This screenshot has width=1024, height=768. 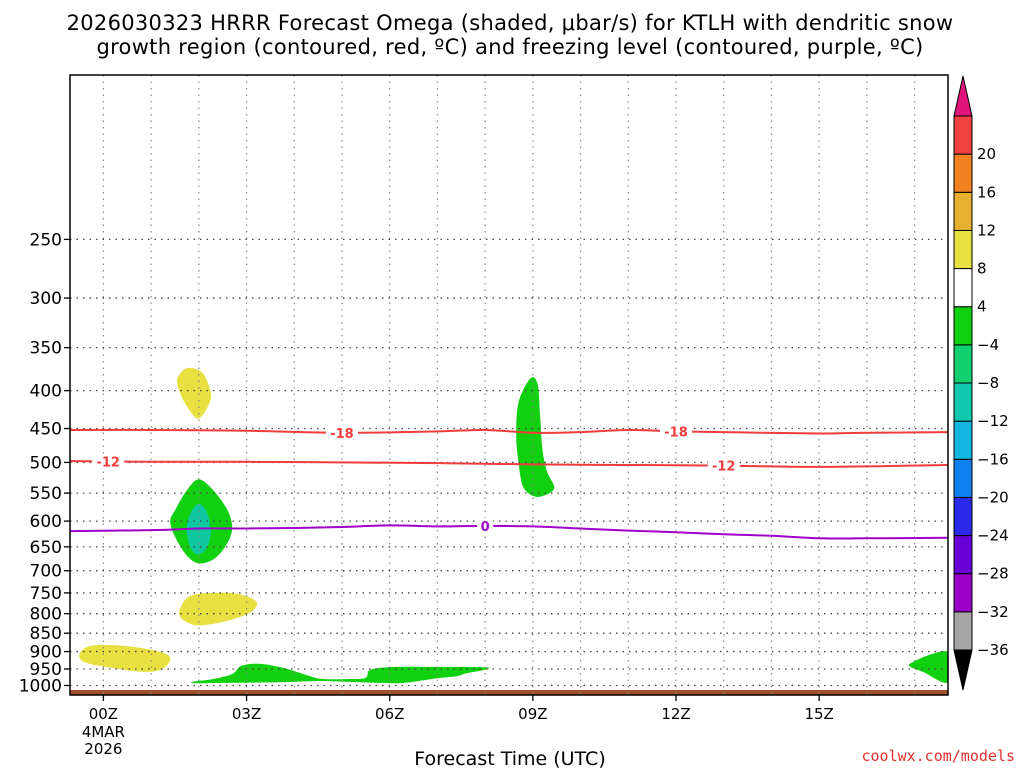 What do you see at coordinates (46, 392) in the screenshot?
I see `y-tick-label: 400` at bounding box center [46, 392].